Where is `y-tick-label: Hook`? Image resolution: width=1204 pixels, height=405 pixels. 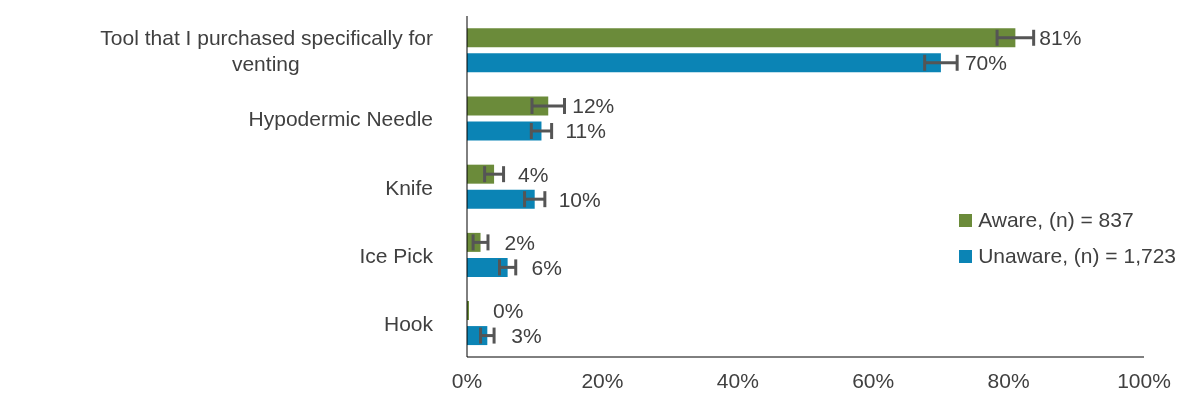
y-tick-label: Hook is located at coordinates (408, 323).